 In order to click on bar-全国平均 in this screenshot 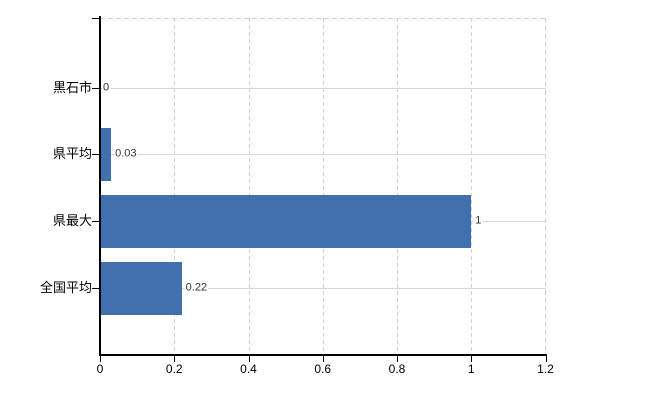, I will do `click(141, 288)`.